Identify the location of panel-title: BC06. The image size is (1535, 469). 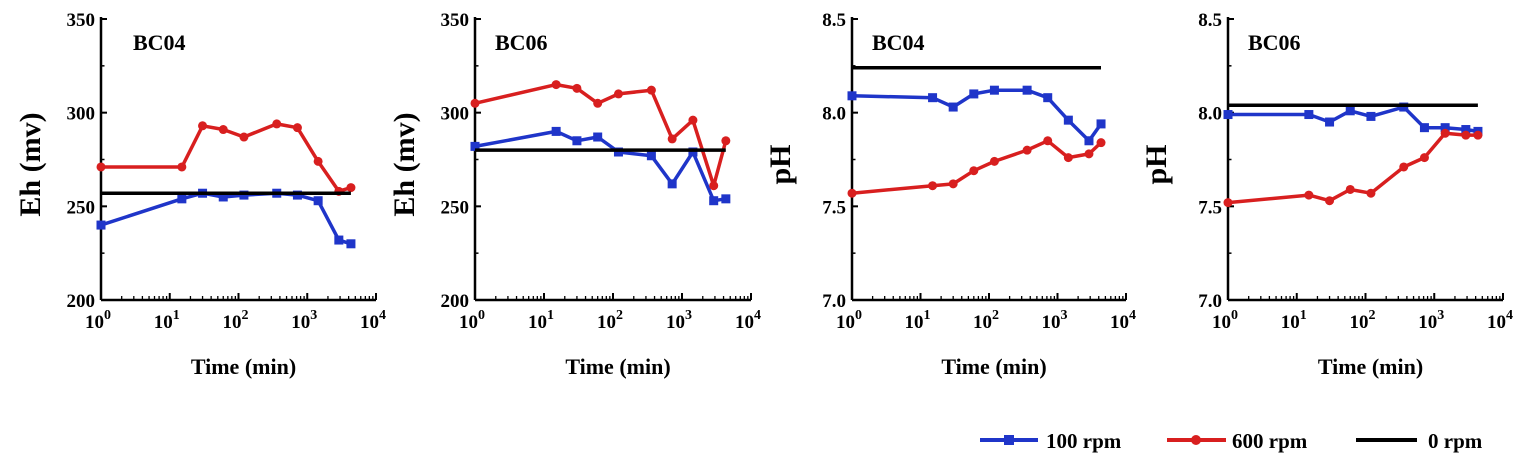
(521, 42).